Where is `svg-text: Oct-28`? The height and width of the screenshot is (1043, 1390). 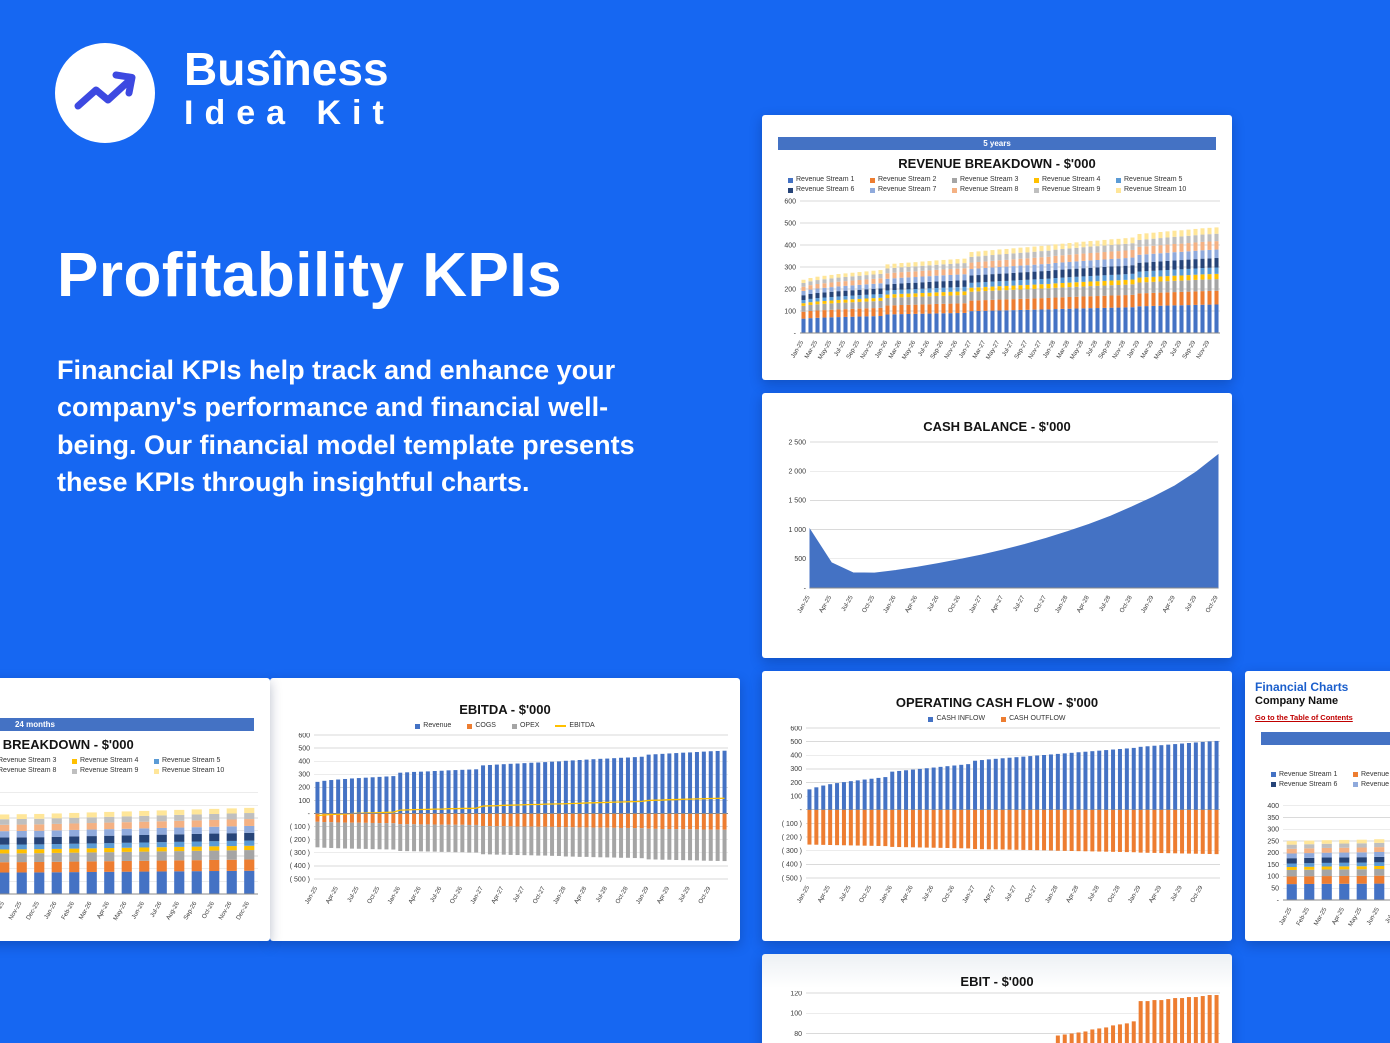 svg-text: Oct-28 is located at coordinates (1114, 894).